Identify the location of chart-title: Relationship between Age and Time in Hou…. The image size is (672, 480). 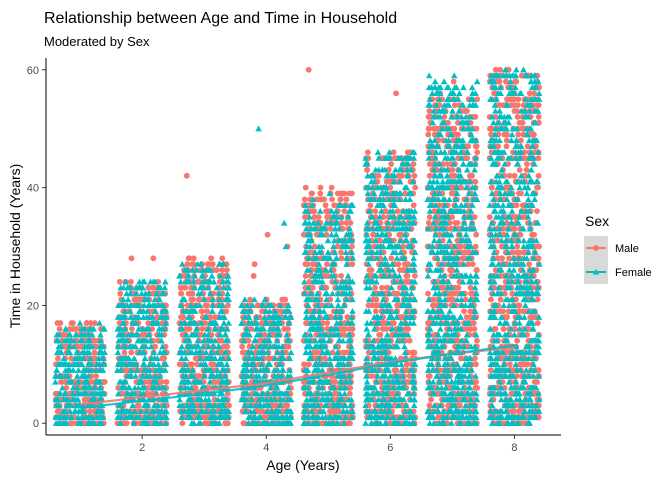
(220, 18).